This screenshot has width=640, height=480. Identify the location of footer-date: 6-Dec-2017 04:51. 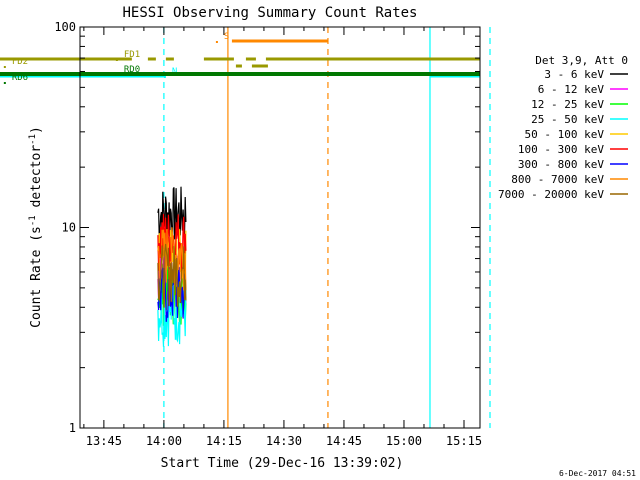
(597, 473).